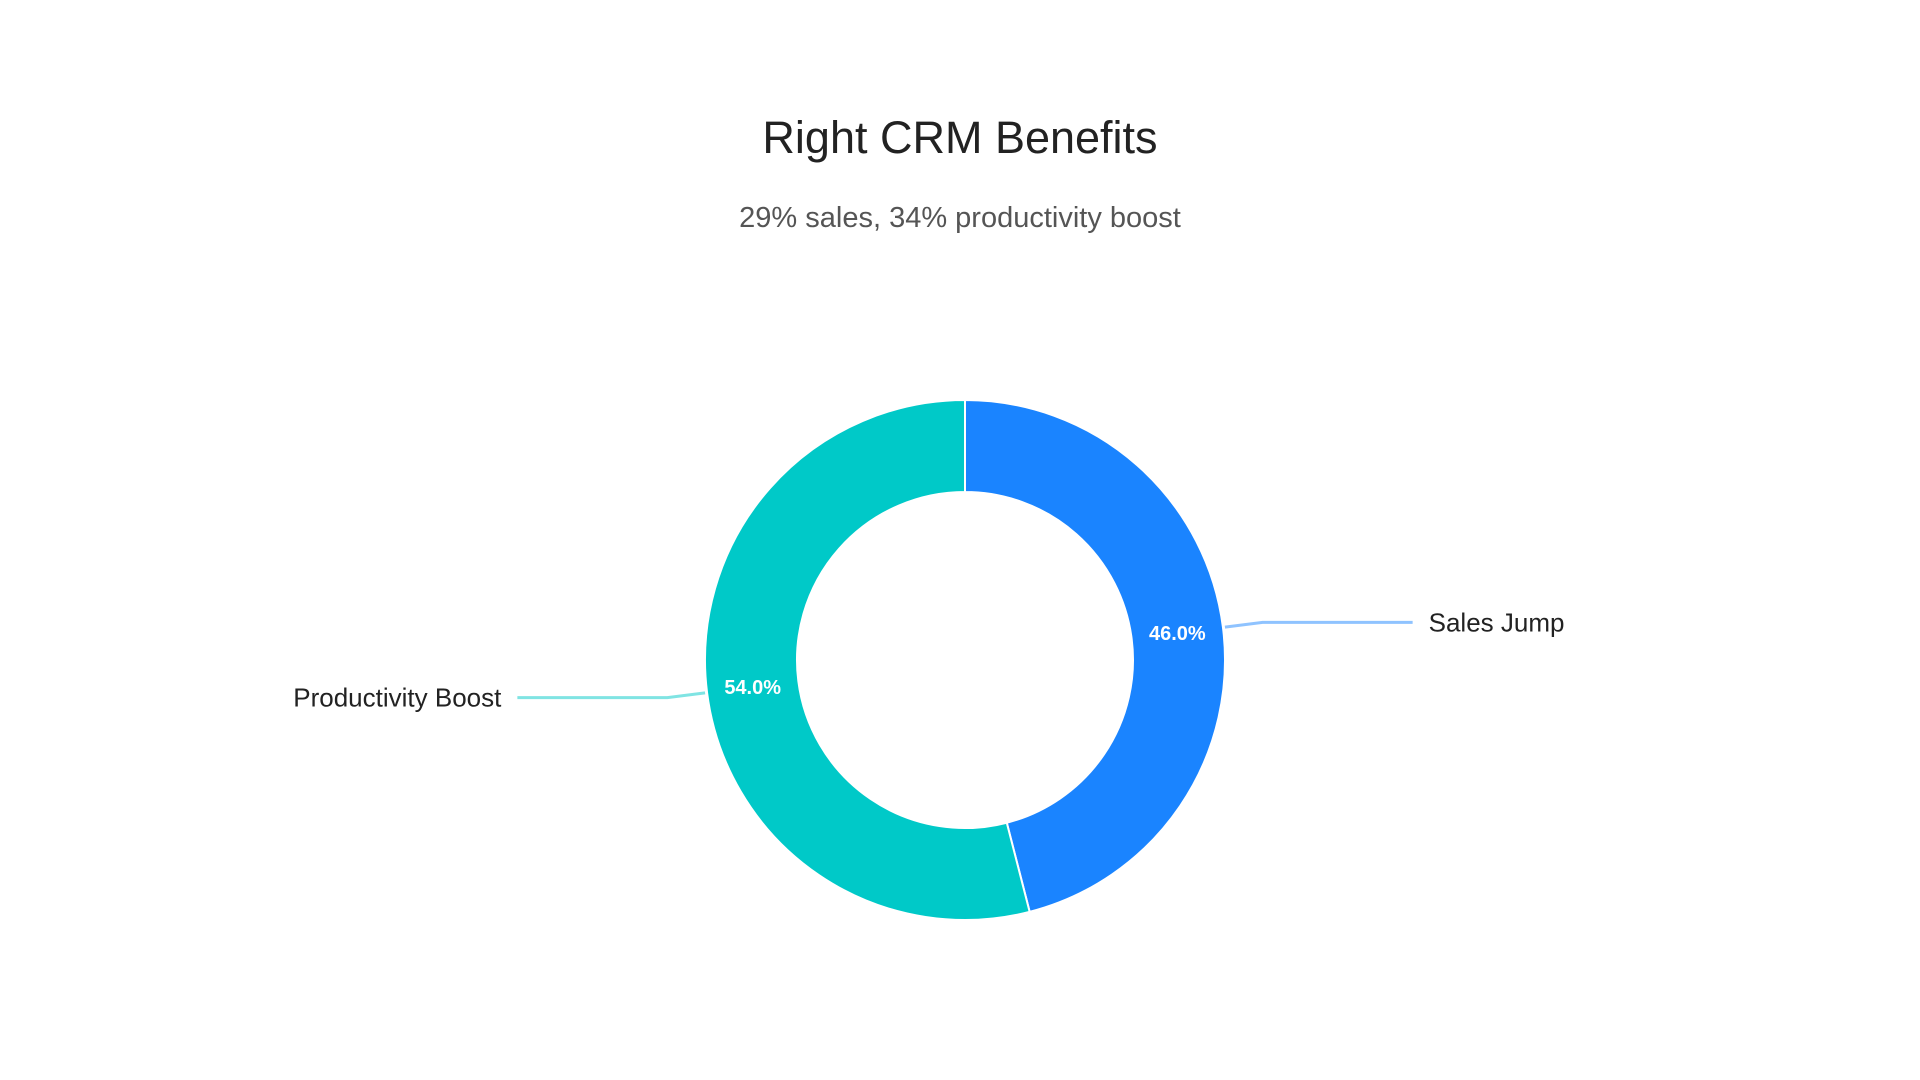 The image size is (1920, 1080). What do you see at coordinates (1497, 622) in the screenshot?
I see `slice-category-label: Sales Jump` at bounding box center [1497, 622].